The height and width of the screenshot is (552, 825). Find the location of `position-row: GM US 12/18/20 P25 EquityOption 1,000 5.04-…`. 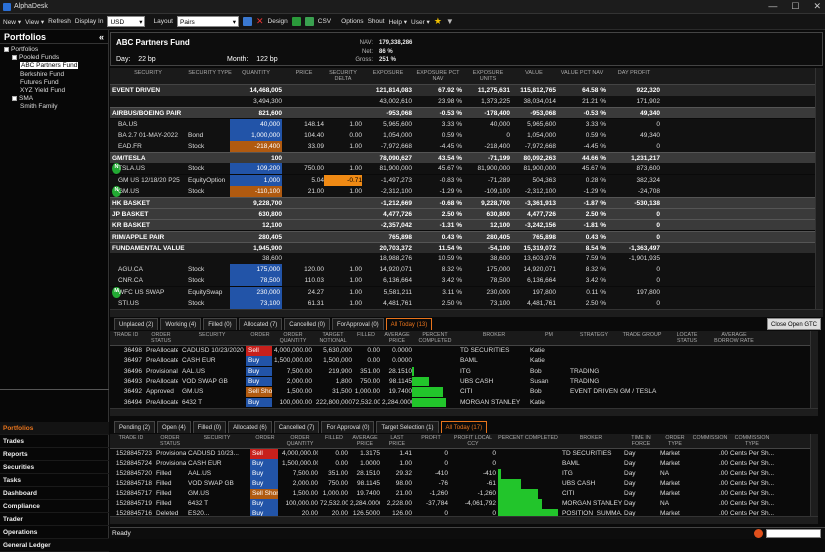

position-row: GM US 12/18/20 P25 EquityOption 1,000 5.04-… is located at coordinates (462, 180).